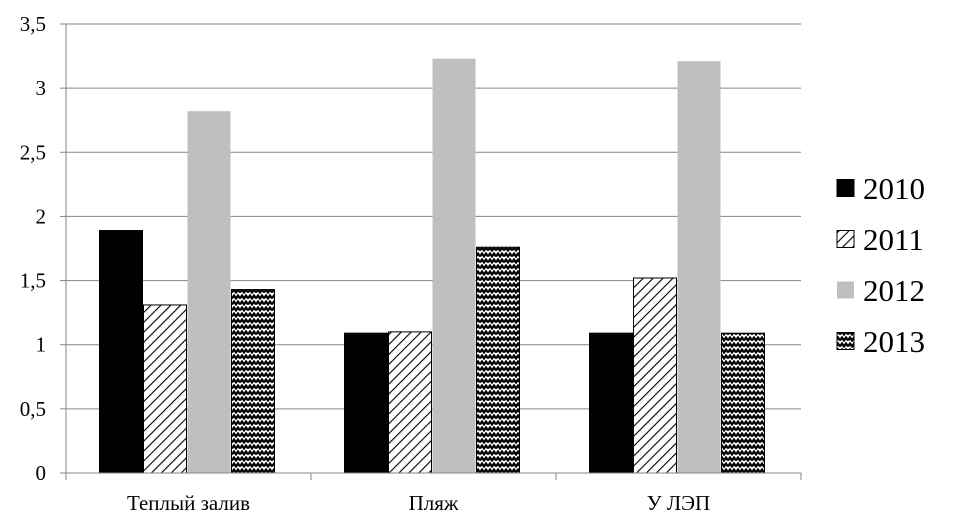 The image size is (955, 531). What do you see at coordinates (845, 239) in the screenshot?
I see `legend-swatch-2011` at bounding box center [845, 239].